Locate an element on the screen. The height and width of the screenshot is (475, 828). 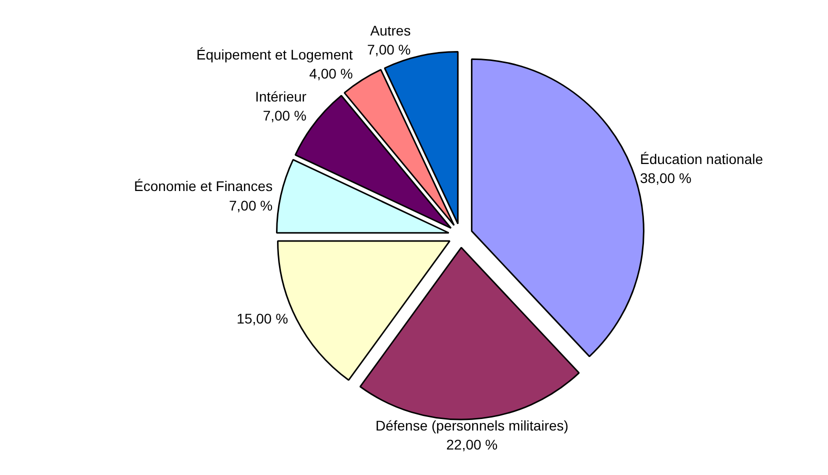
slice-label: Équipement et Logement is located at coordinates (274, 54).